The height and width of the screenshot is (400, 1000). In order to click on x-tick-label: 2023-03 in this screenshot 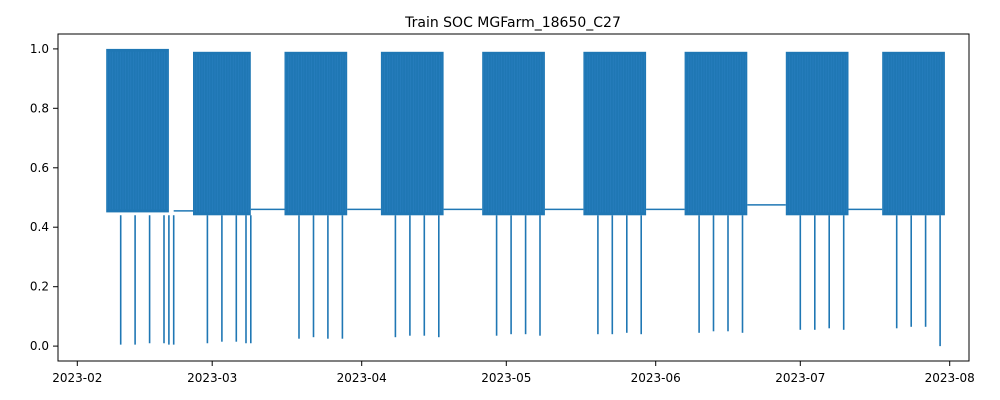, I will do `click(212, 378)`.